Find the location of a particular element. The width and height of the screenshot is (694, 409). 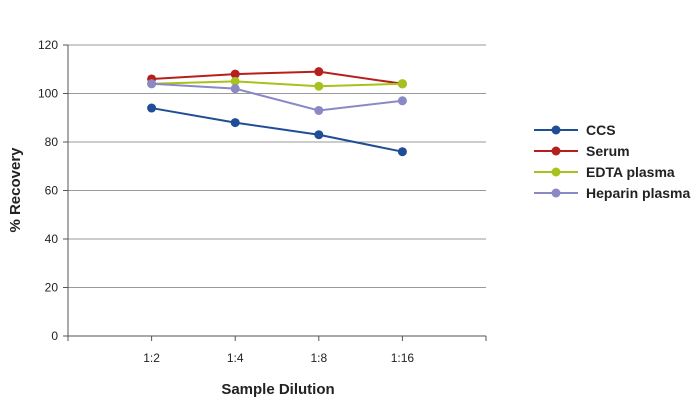

x-tick-label: 1:8 is located at coordinates (318, 358).